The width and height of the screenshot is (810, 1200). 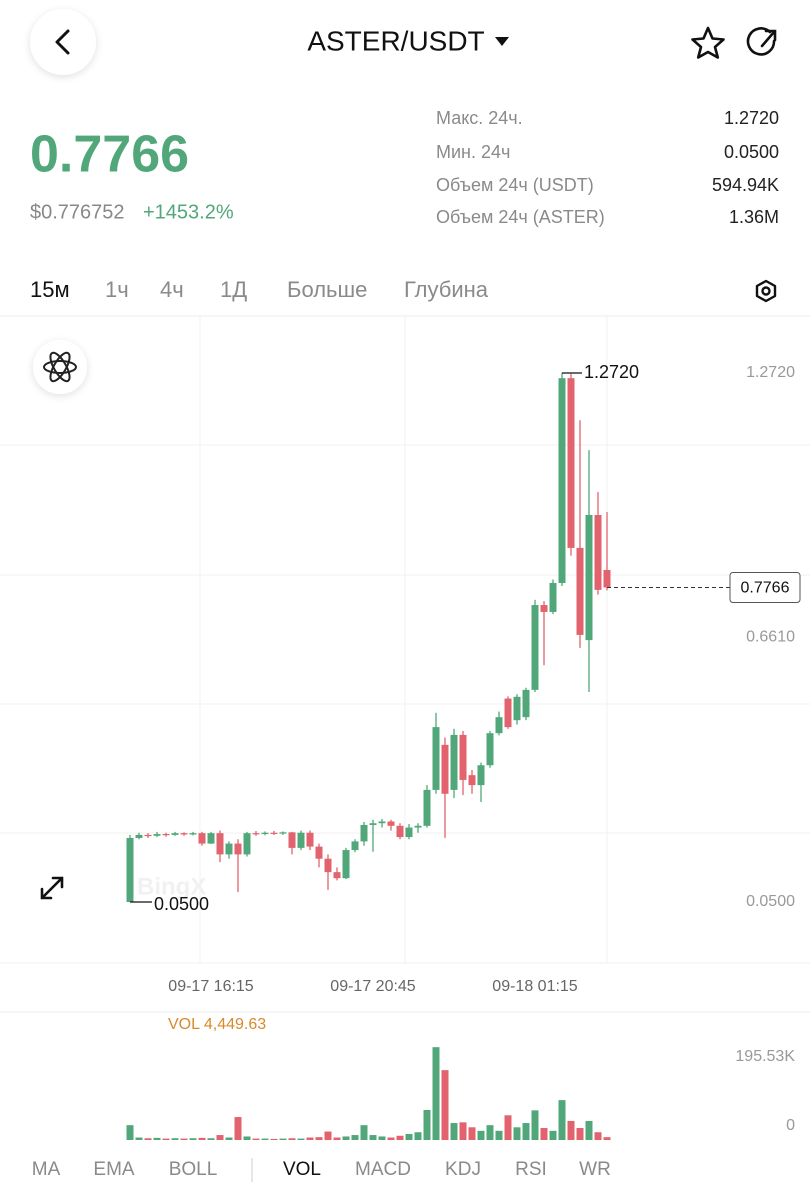 I want to click on watermark: BingX, so click(x=171, y=886).